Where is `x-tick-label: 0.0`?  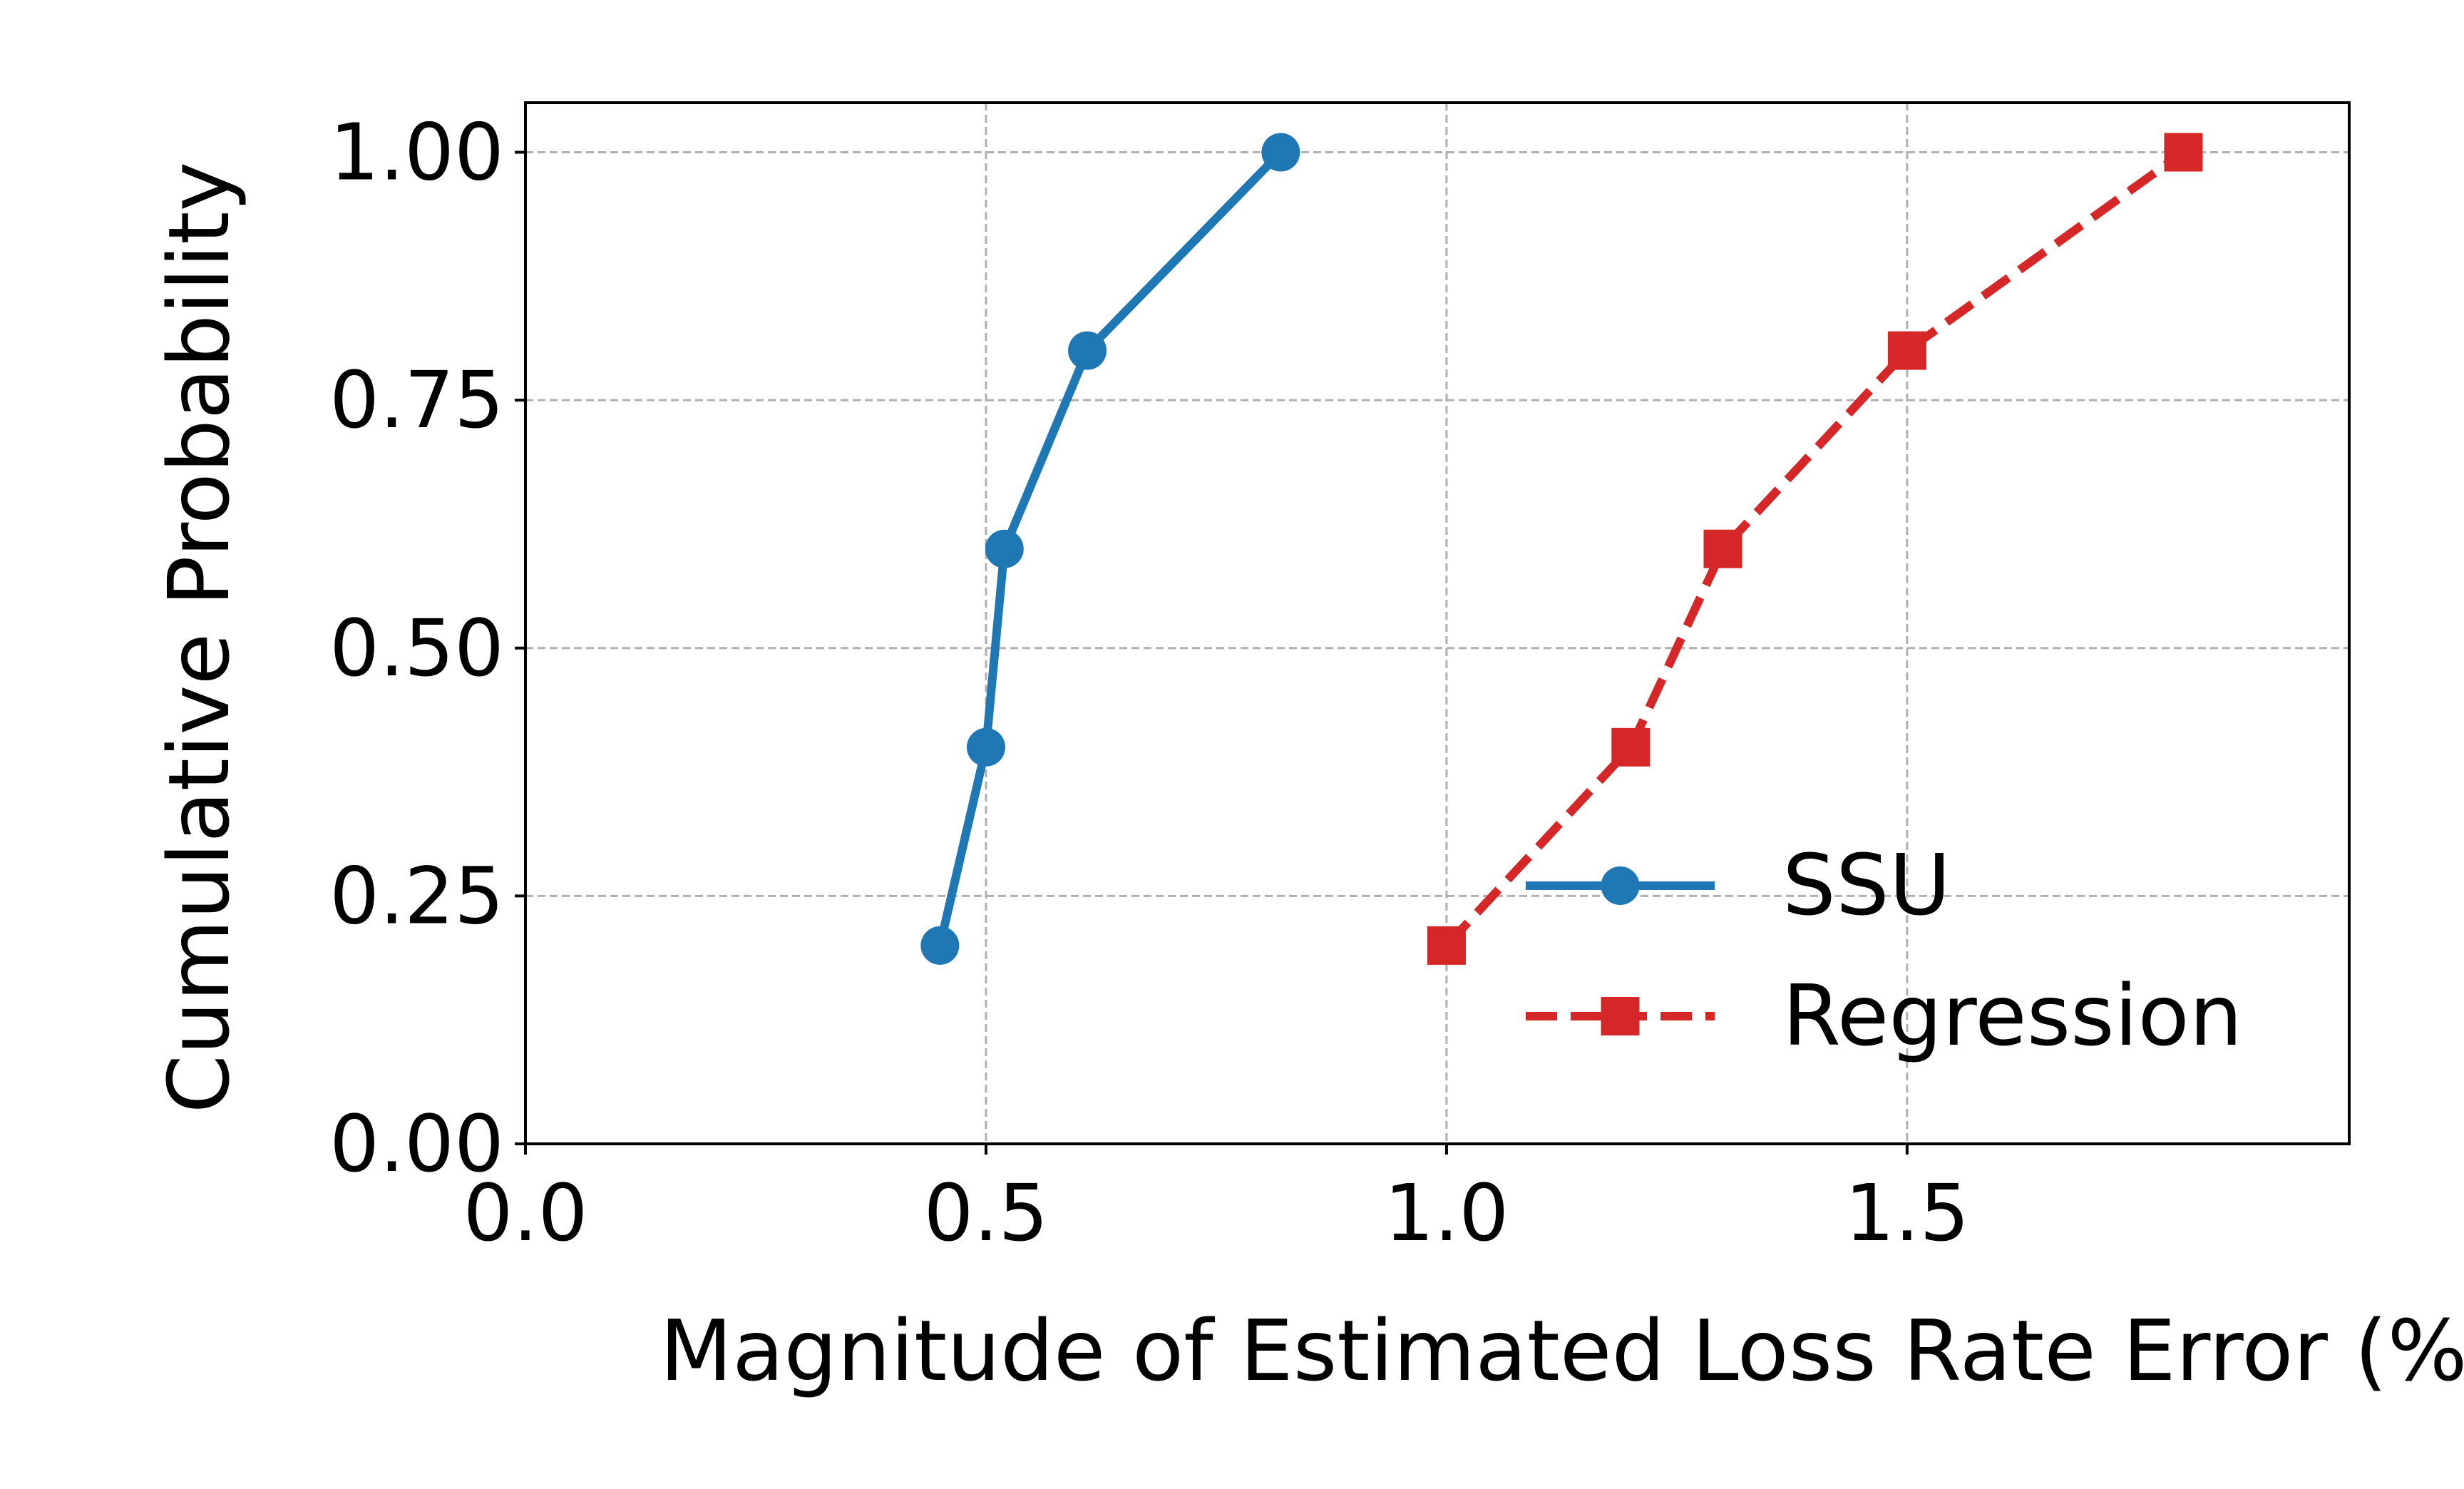
x-tick-label: 0.0 is located at coordinates (525, 1213).